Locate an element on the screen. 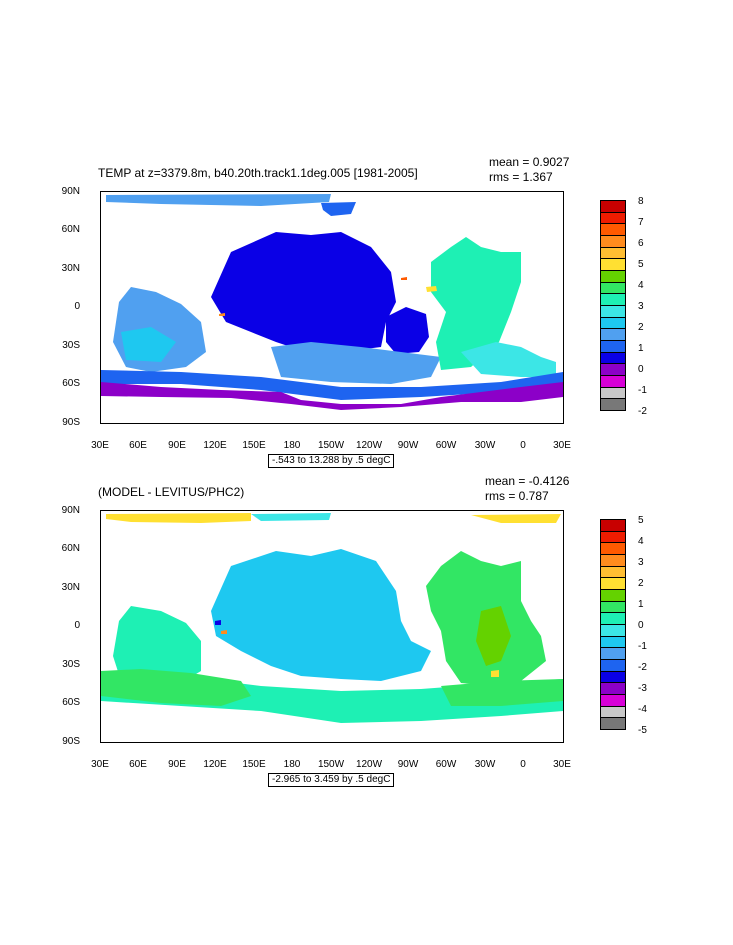 This screenshot has width=733, height=945. indian-ocean-field is located at coordinates (157, 647).